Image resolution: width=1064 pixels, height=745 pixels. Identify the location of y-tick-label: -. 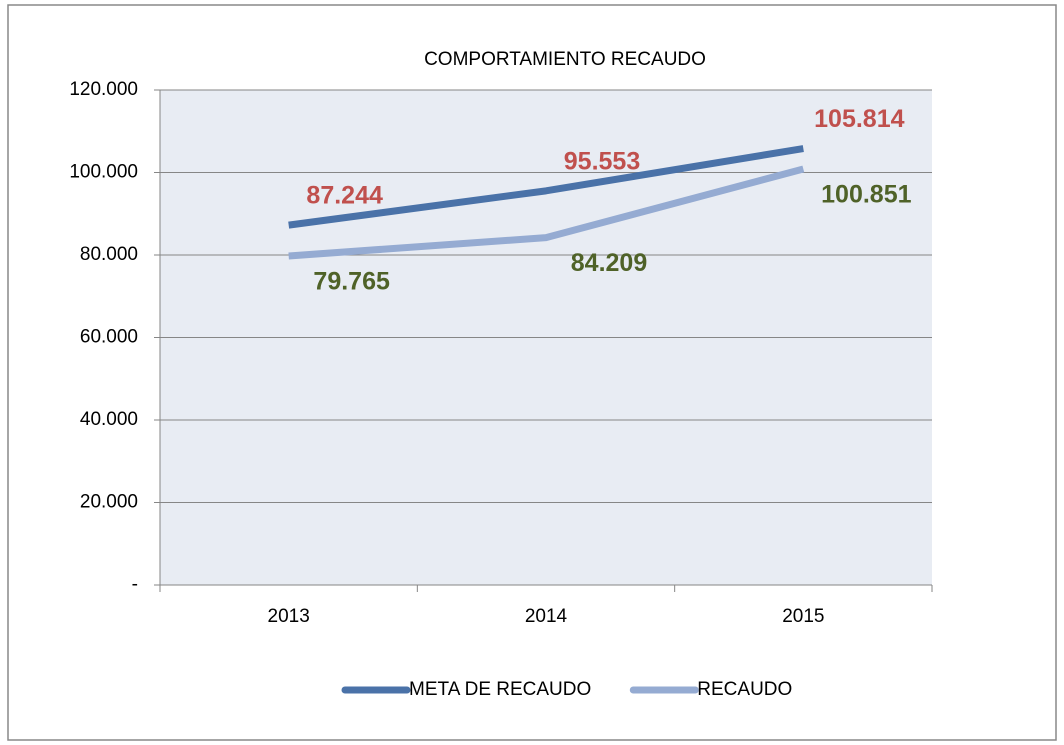
(135, 584).